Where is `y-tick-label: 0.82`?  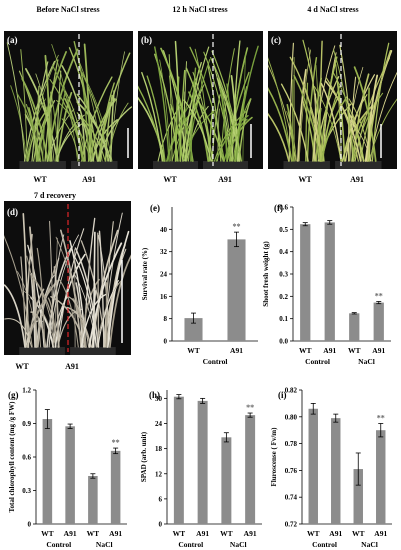 y-tick-label: 0.82 is located at coordinates (291, 391).